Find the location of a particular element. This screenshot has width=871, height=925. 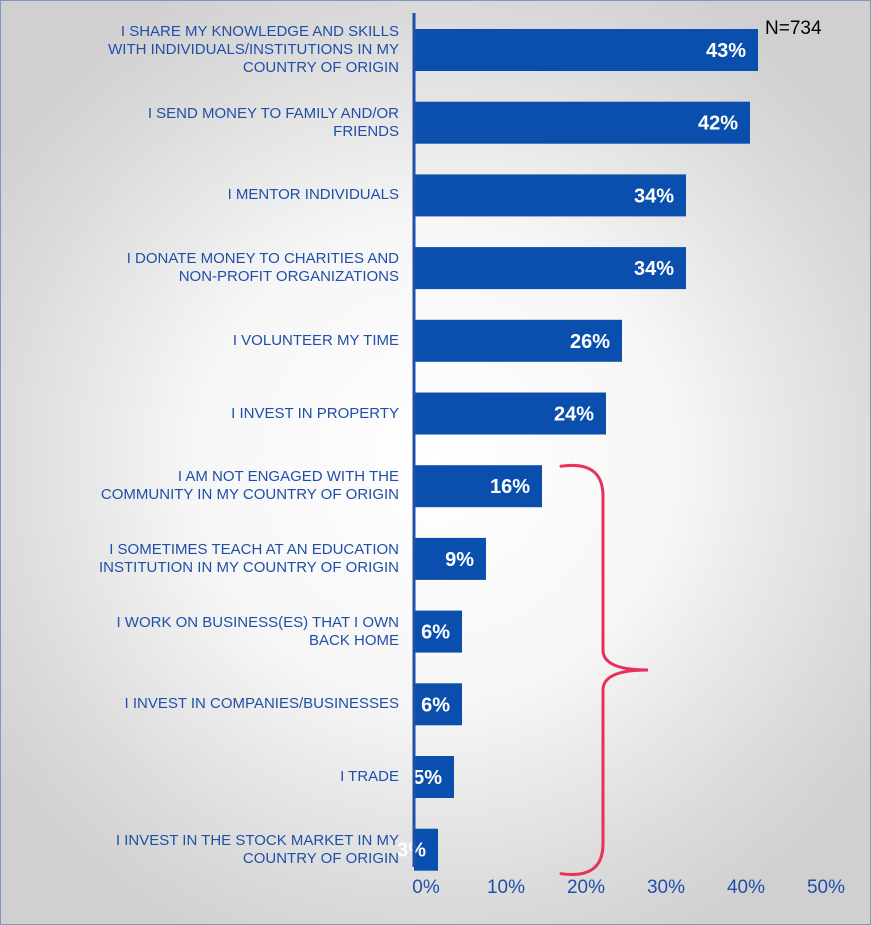

category-label-line: I TRADE is located at coordinates (369, 776).